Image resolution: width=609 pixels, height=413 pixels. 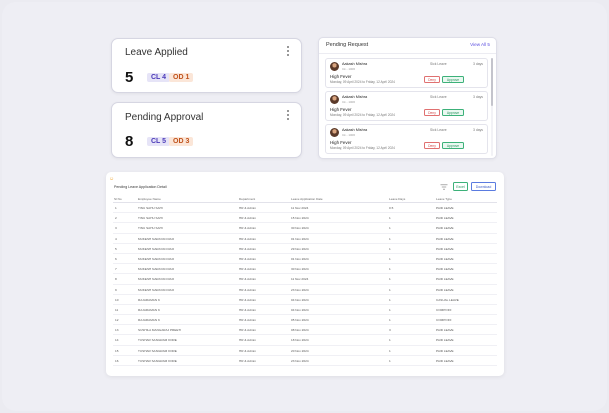 I want to click on excel-button: Excel, so click(x=460, y=186).